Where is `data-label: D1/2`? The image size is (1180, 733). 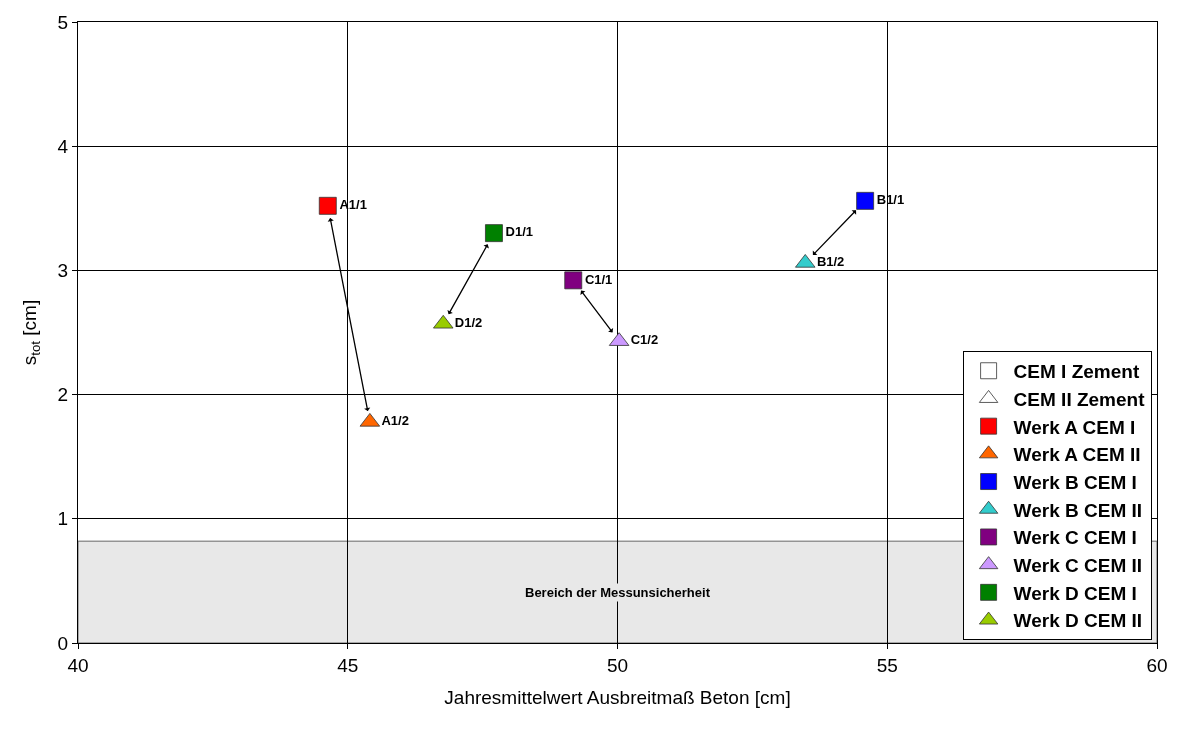 data-label: D1/2 is located at coordinates (468, 323).